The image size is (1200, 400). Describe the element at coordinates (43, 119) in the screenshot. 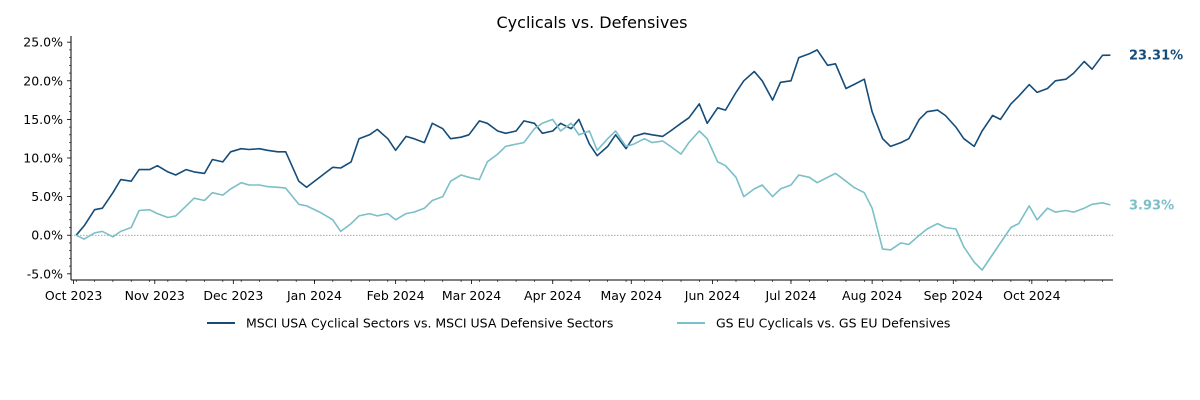

I see `y-tick-label: 15.0%` at that location.